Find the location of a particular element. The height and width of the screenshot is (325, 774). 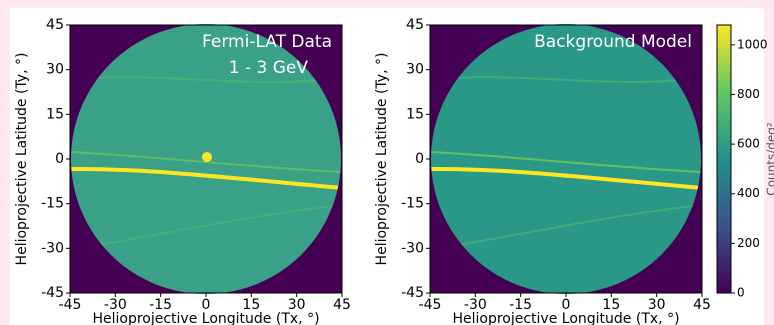

colorbar-tick-label: 400 is located at coordinates (748, 193).